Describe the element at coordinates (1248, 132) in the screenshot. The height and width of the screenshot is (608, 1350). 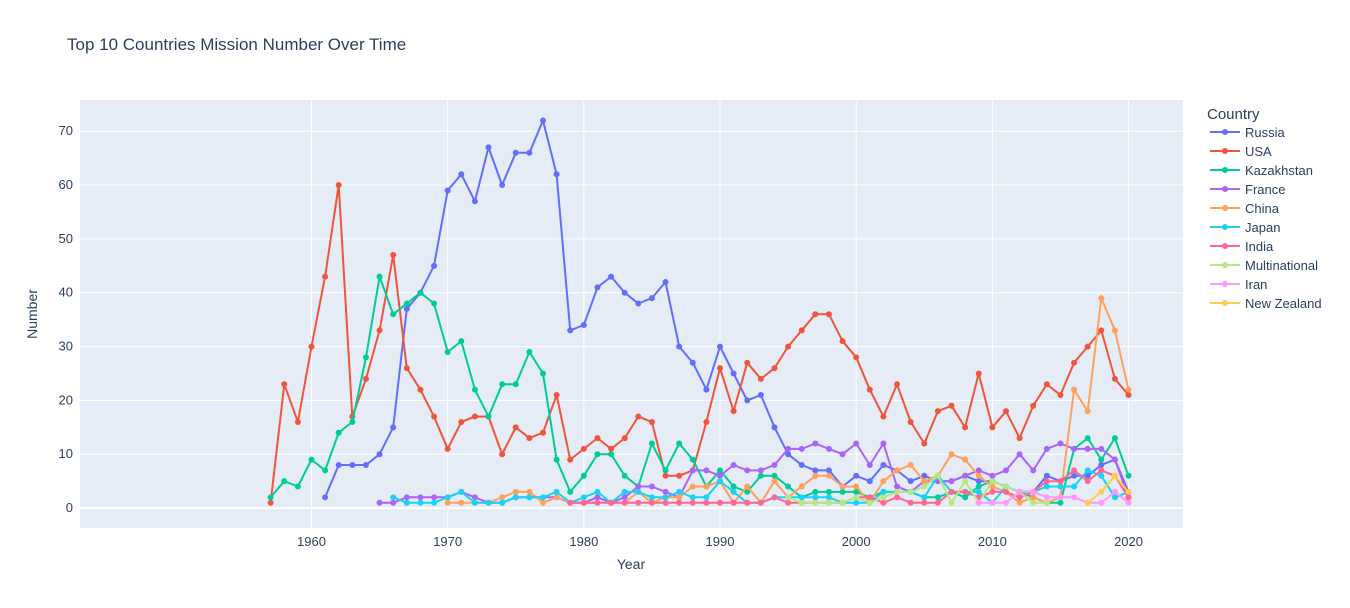
I see `legend-item: Russia` at that location.